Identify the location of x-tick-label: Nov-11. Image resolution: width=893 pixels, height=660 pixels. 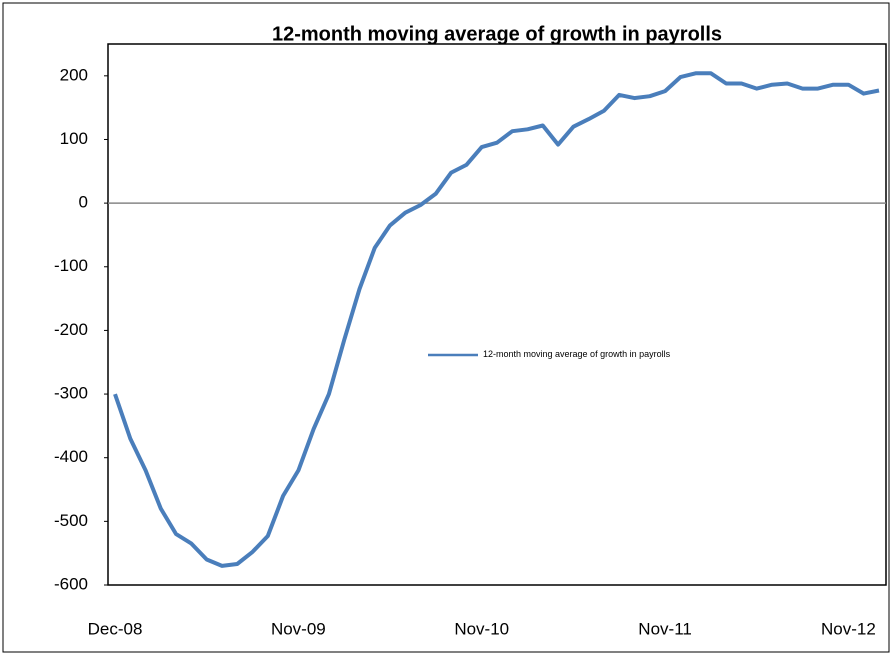
(665, 628).